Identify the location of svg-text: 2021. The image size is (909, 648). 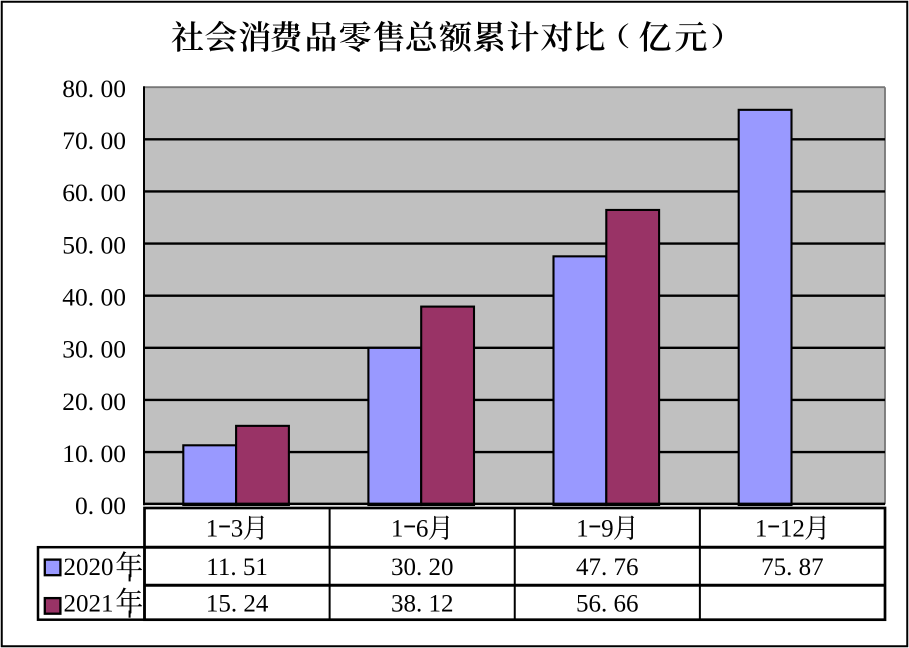
(89, 604).